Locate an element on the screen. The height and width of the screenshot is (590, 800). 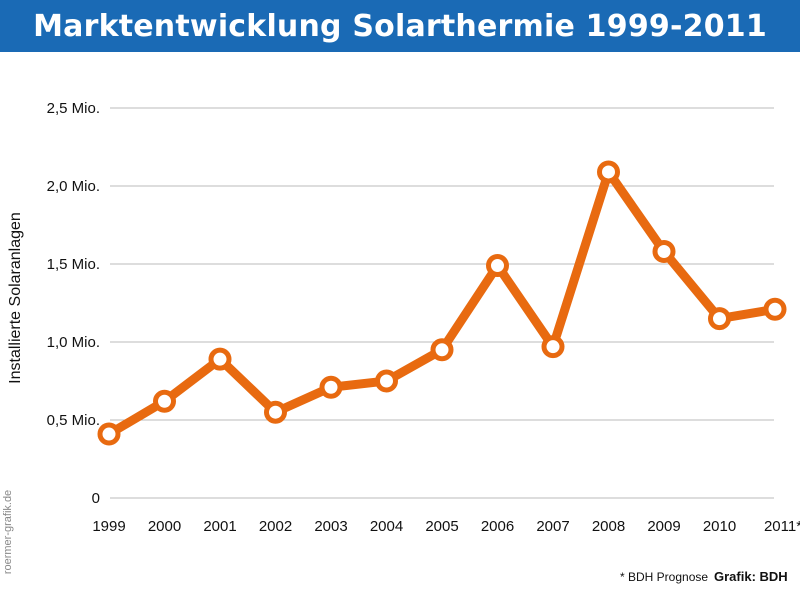
y-tick-label: 0 is located at coordinates (96, 498).